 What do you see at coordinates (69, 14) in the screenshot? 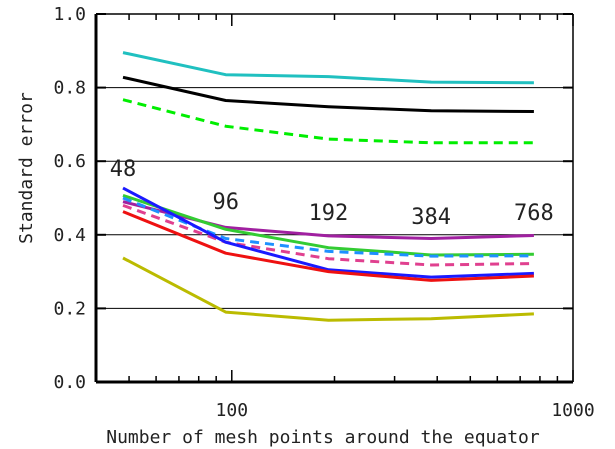
I see `y-tick-label: 1.0` at bounding box center [69, 14].